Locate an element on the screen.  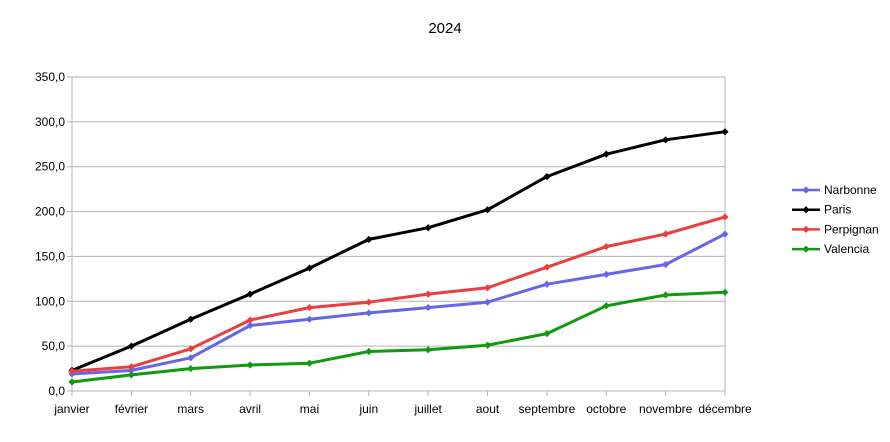
y-tick-label: 200,0 is located at coordinates (50, 212).